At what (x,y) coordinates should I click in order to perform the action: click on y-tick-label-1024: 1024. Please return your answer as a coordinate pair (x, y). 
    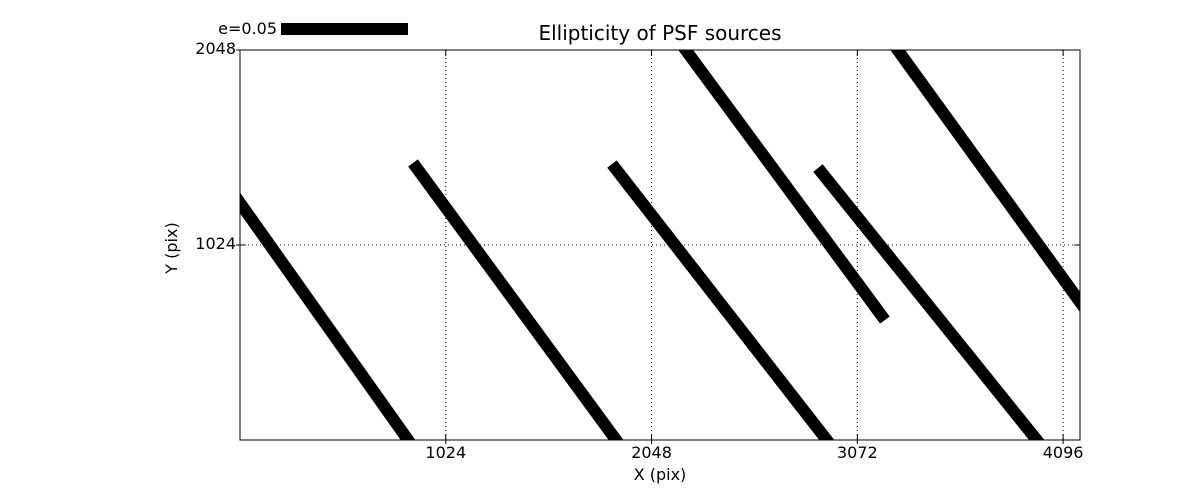
    Looking at the image, I should click on (215, 243).